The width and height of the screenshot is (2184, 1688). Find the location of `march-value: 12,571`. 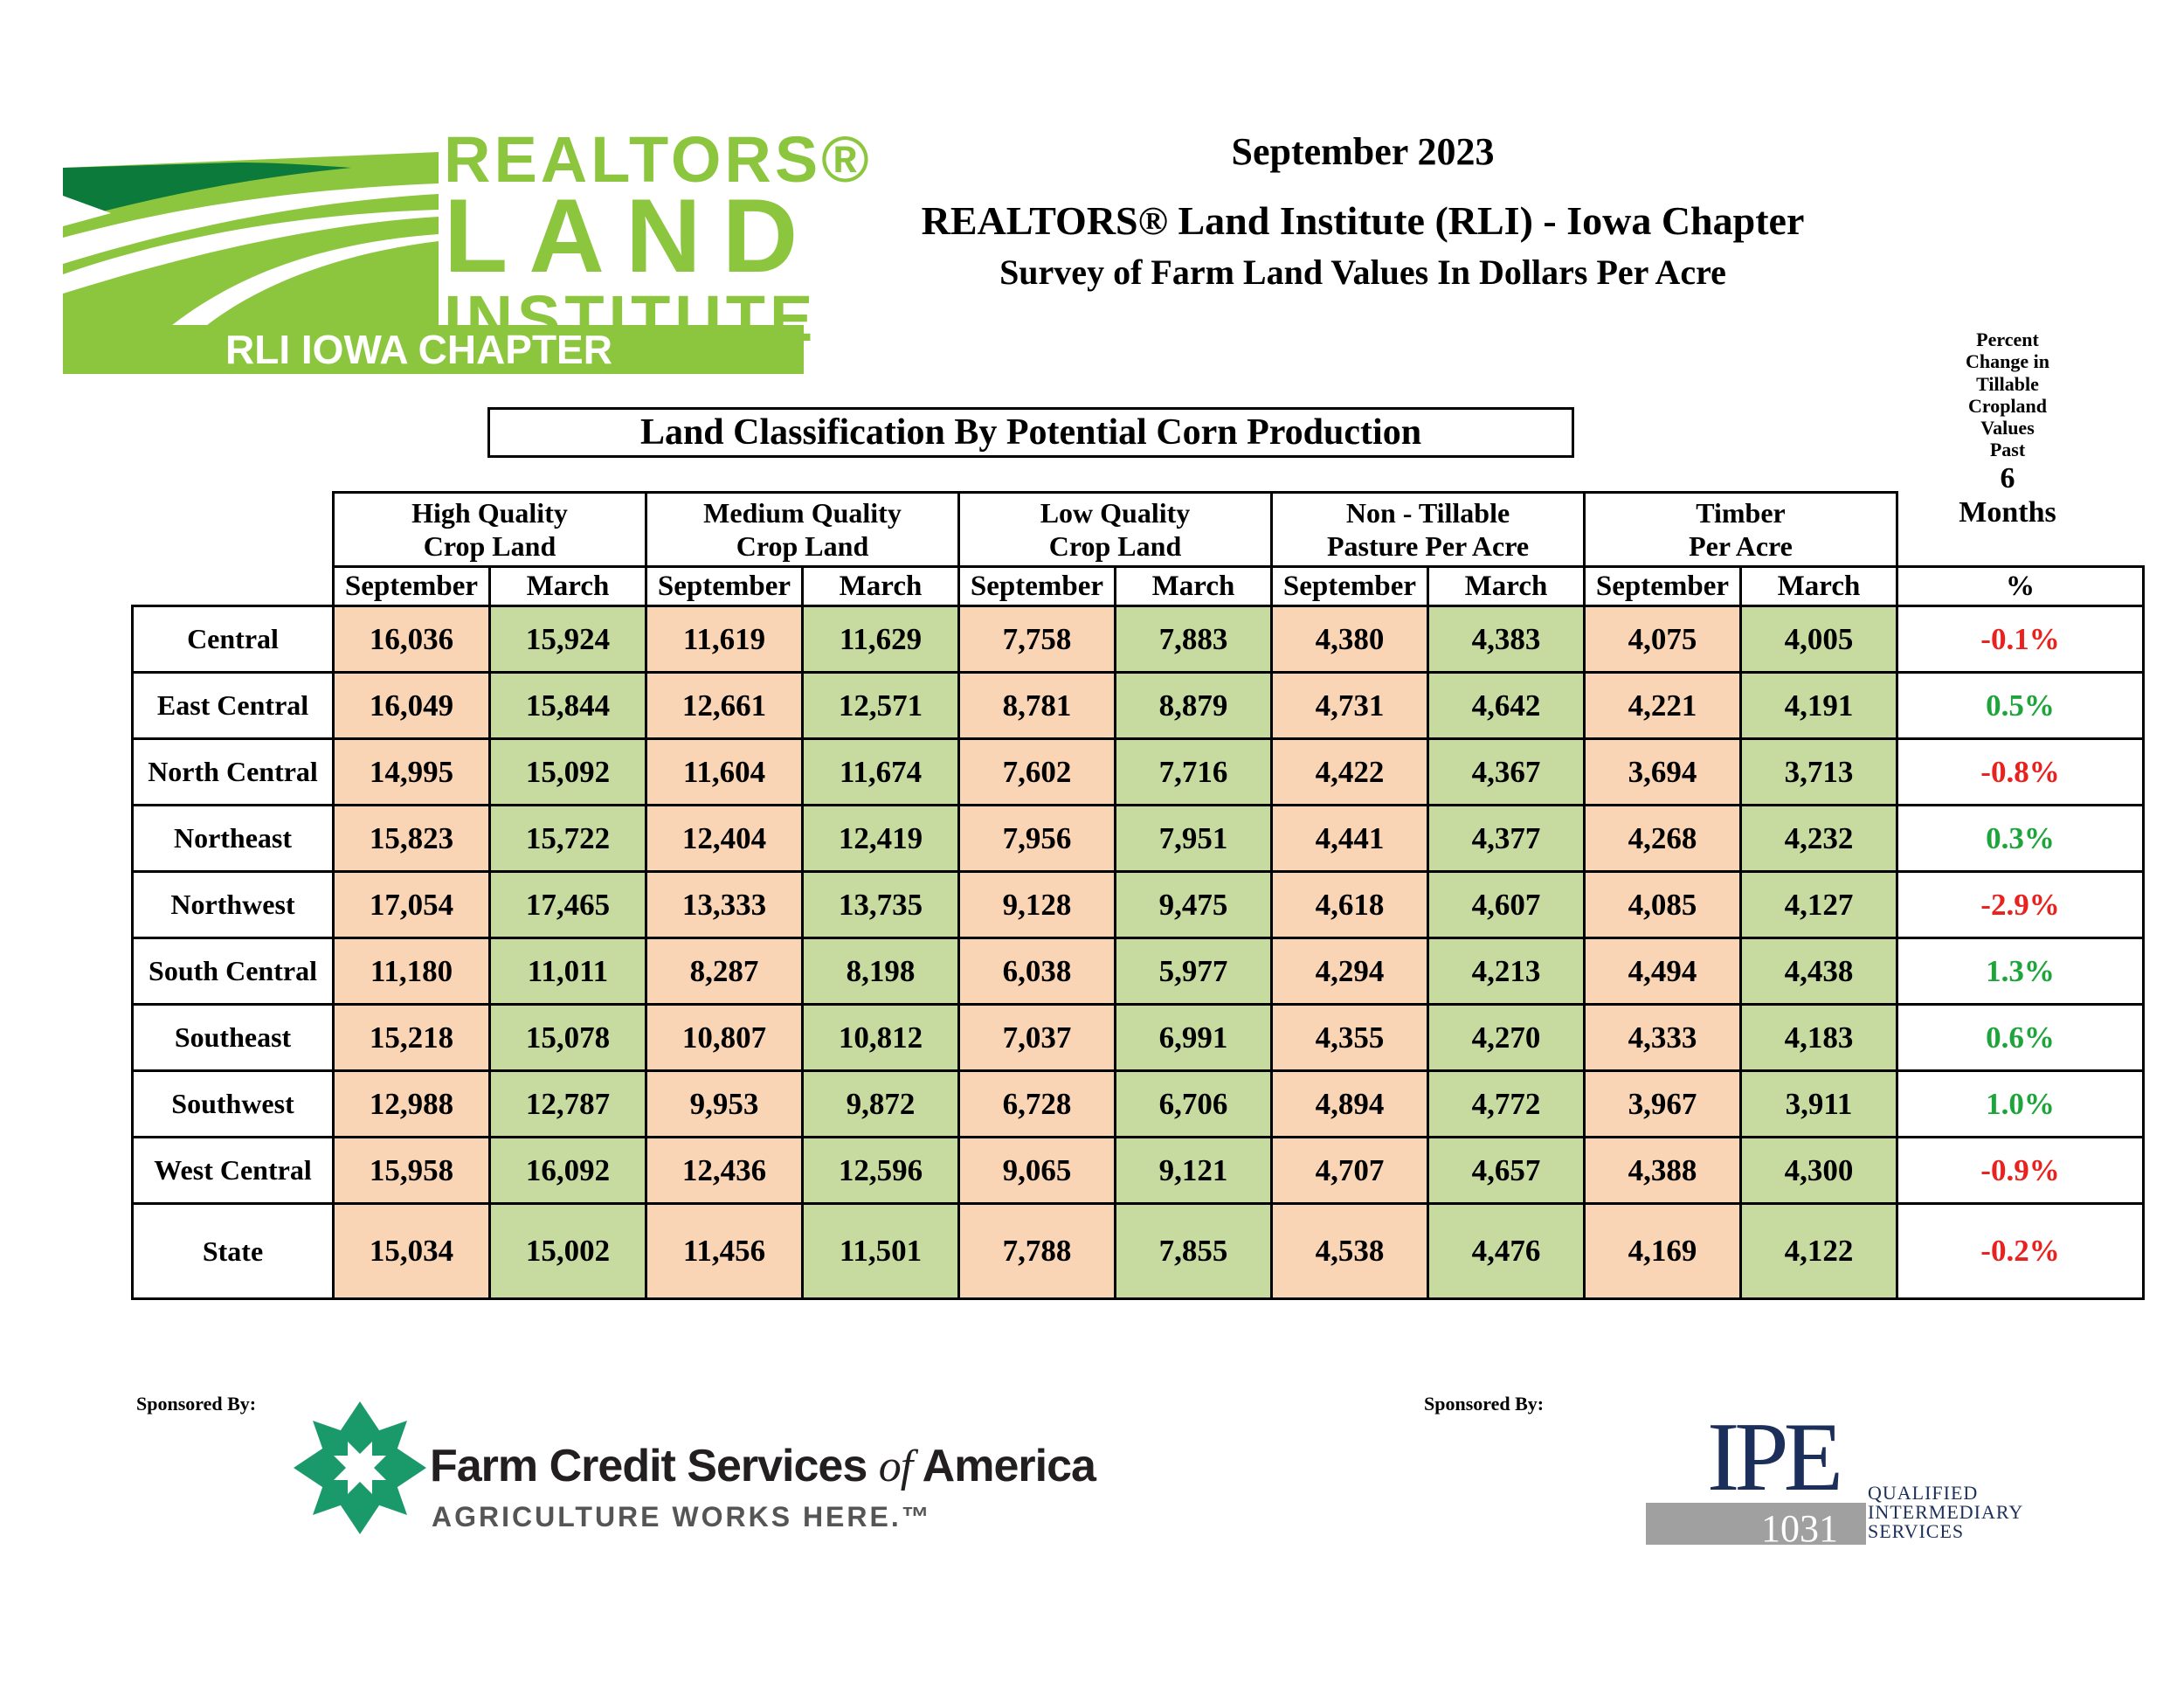

march-value: 12,571 is located at coordinates (880, 705).